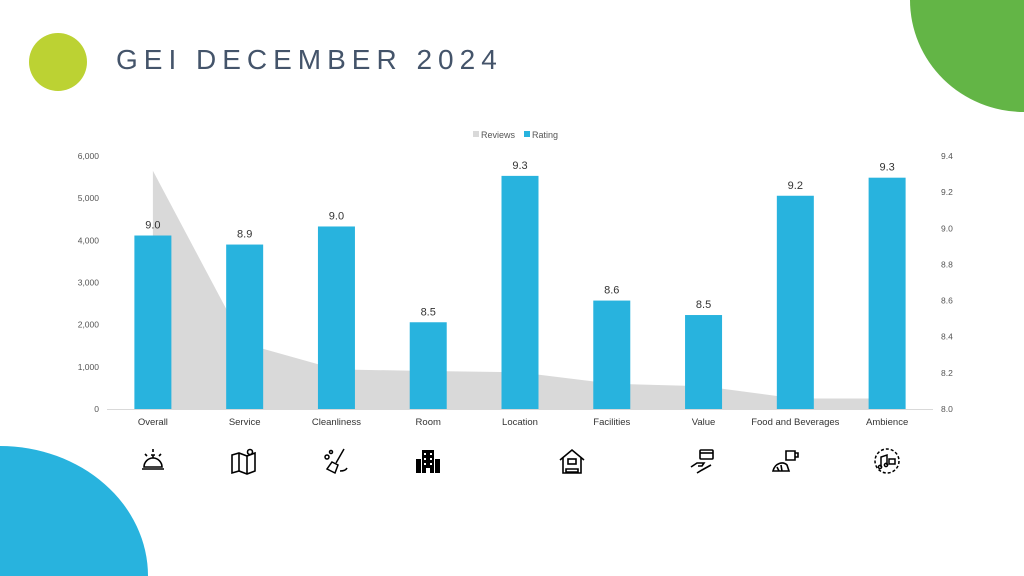 Image resolution: width=1024 pixels, height=576 pixels. What do you see at coordinates (89, 198) in the screenshot?
I see `left-axis-tick-label: 5,000` at bounding box center [89, 198].